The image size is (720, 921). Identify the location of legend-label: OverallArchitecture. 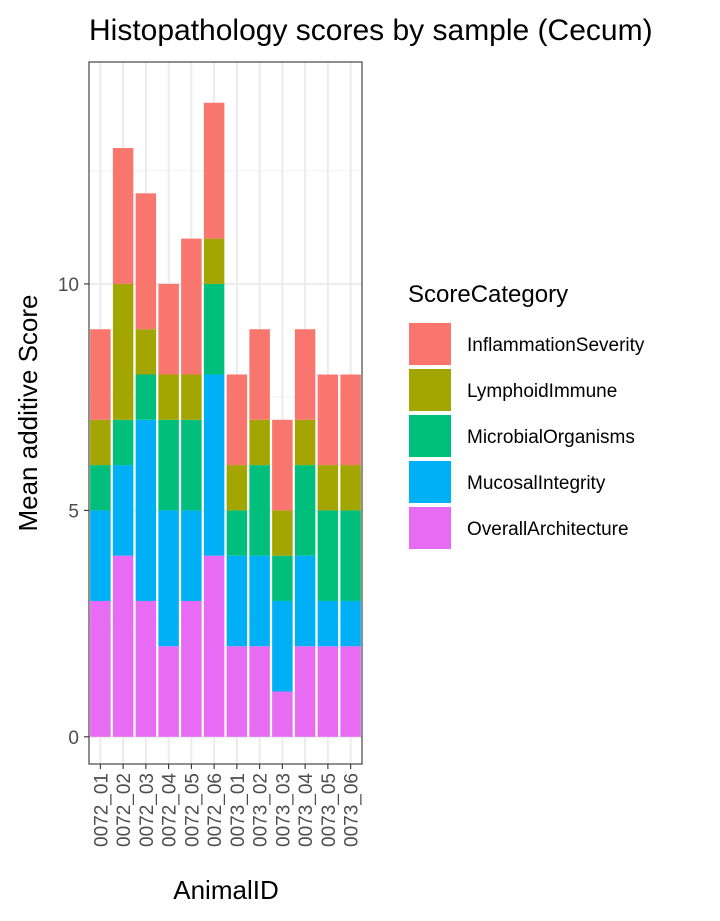
(548, 529).